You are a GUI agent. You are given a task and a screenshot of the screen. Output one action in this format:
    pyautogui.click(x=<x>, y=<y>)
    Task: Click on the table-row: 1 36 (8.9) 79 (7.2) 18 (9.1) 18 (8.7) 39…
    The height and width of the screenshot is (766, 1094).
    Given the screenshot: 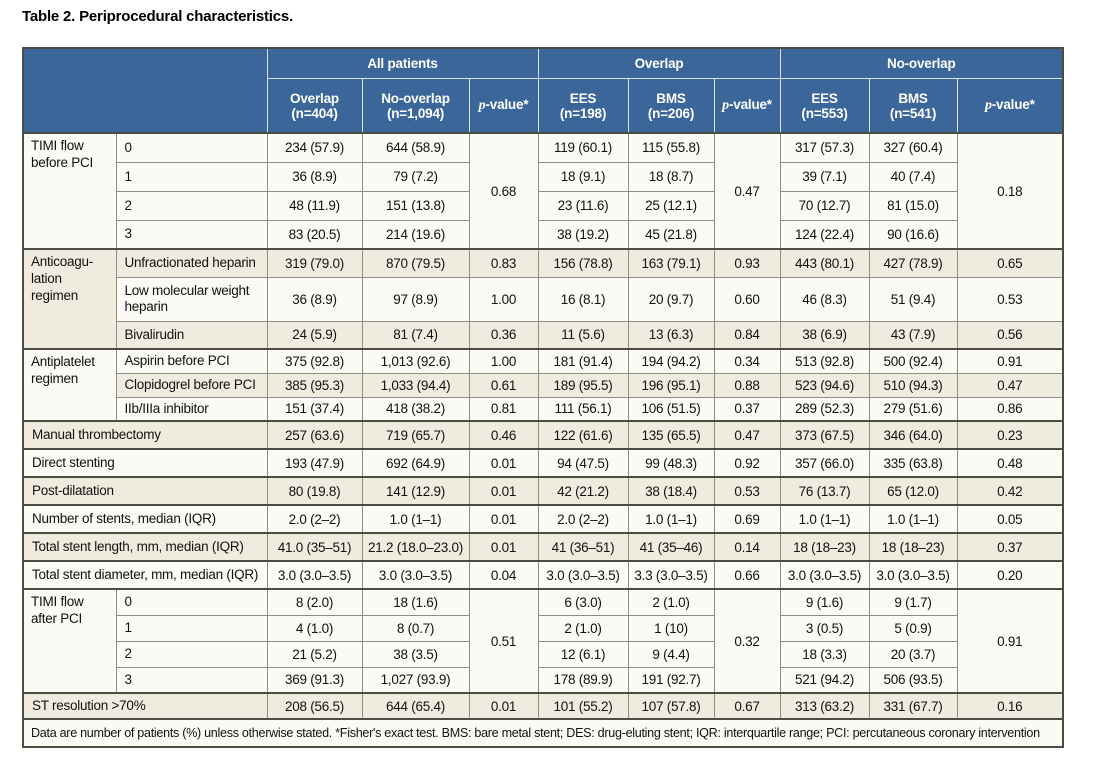 What is the action you would take?
    pyautogui.click(x=543, y=176)
    